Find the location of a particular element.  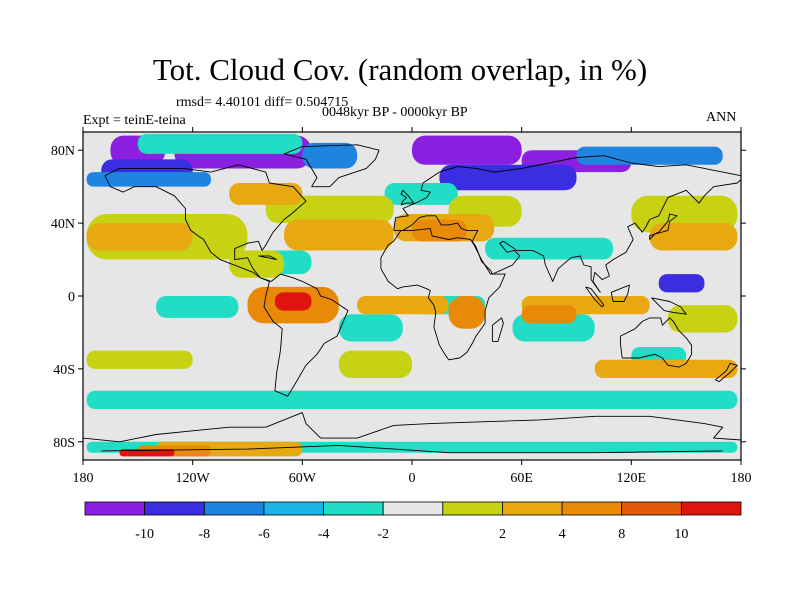

lon-tick-label-2: 60W is located at coordinates (303, 478).